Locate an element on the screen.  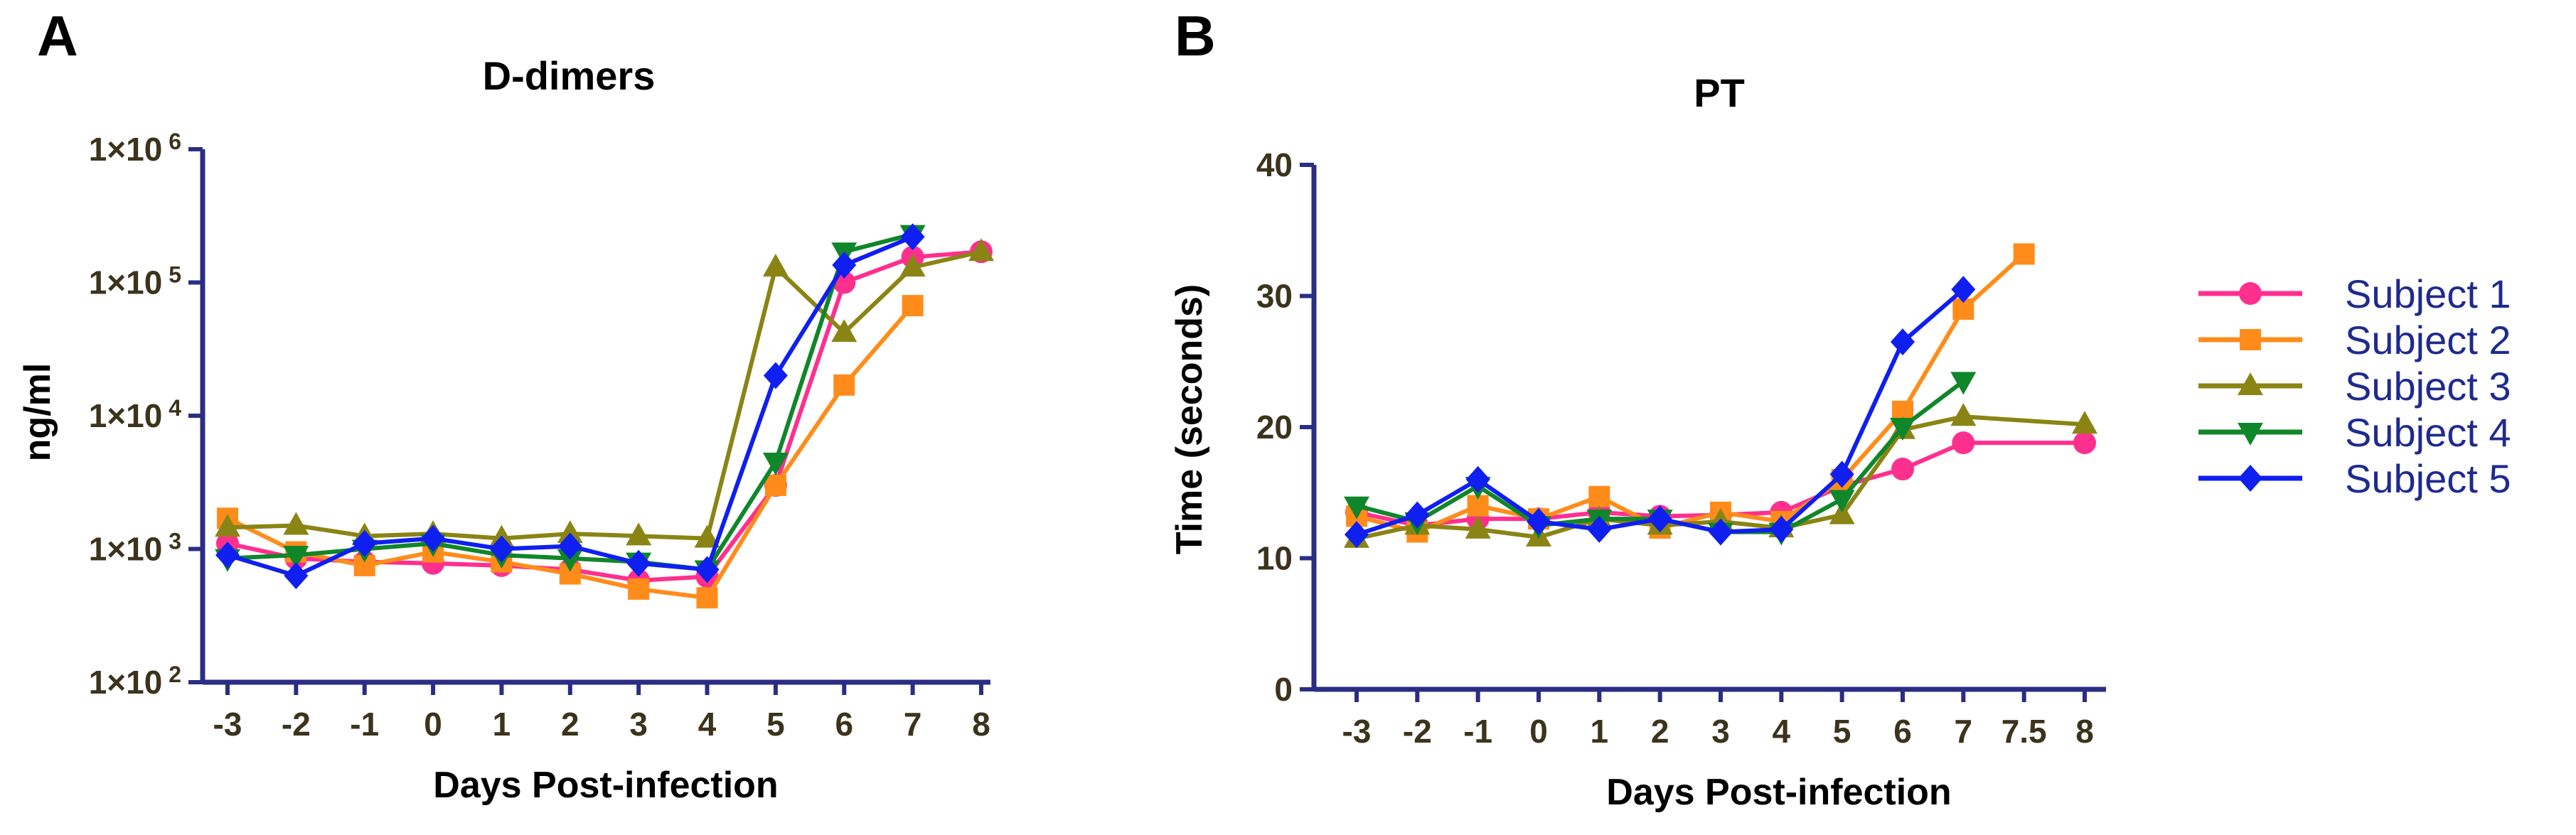
panel-b-x-tick-label: 7 is located at coordinates (1964, 731).